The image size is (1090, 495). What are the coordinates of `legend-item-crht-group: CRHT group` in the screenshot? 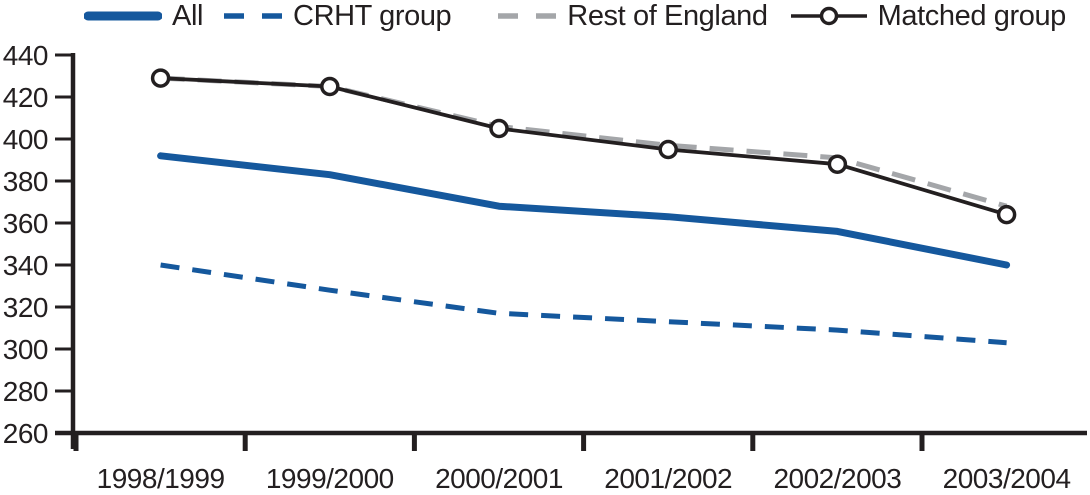 It's located at (337, 16).